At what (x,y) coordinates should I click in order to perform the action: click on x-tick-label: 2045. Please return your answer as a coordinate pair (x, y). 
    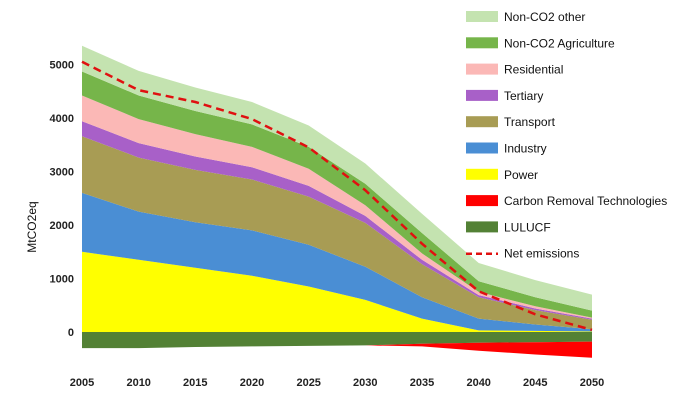
    Looking at the image, I should click on (535, 383).